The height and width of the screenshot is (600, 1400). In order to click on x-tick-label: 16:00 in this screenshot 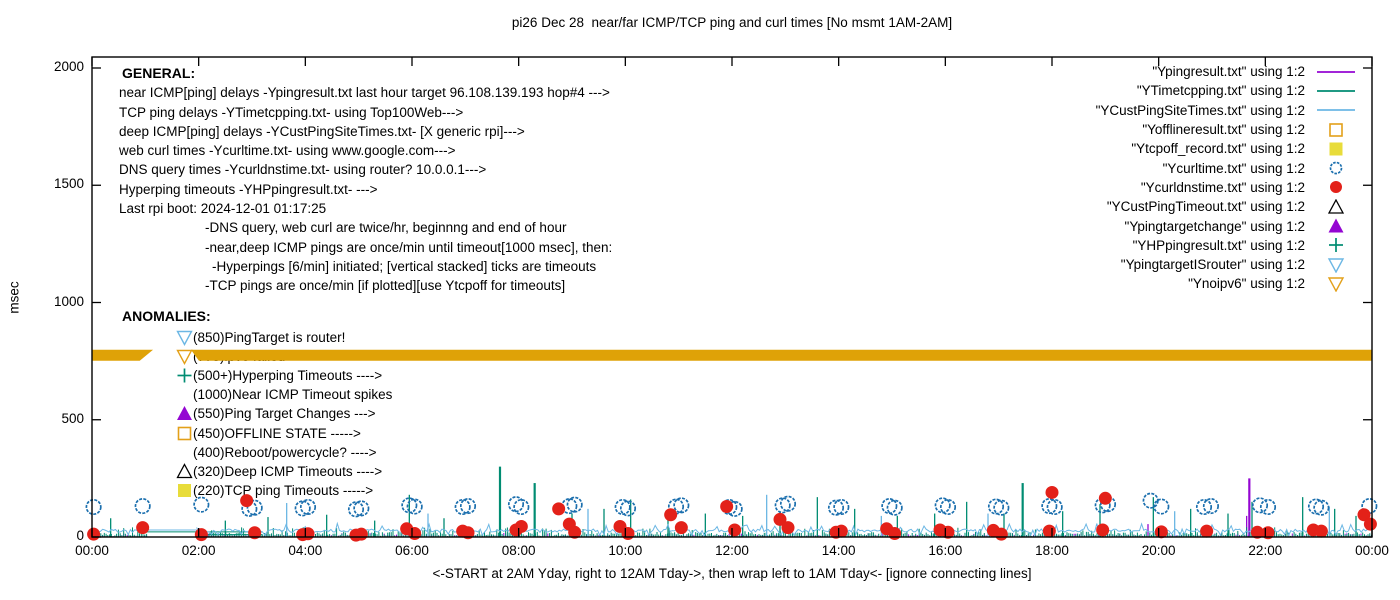, I will do `click(945, 550)`.